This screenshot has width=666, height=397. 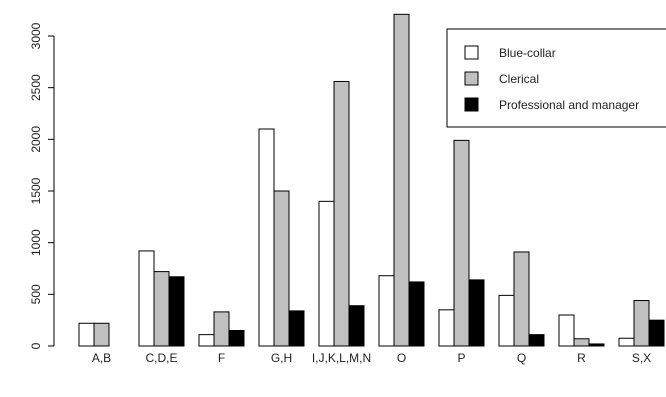 What do you see at coordinates (36, 87) in the screenshot?
I see `y-tick-label: 2500` at bounding box center [36, 87].